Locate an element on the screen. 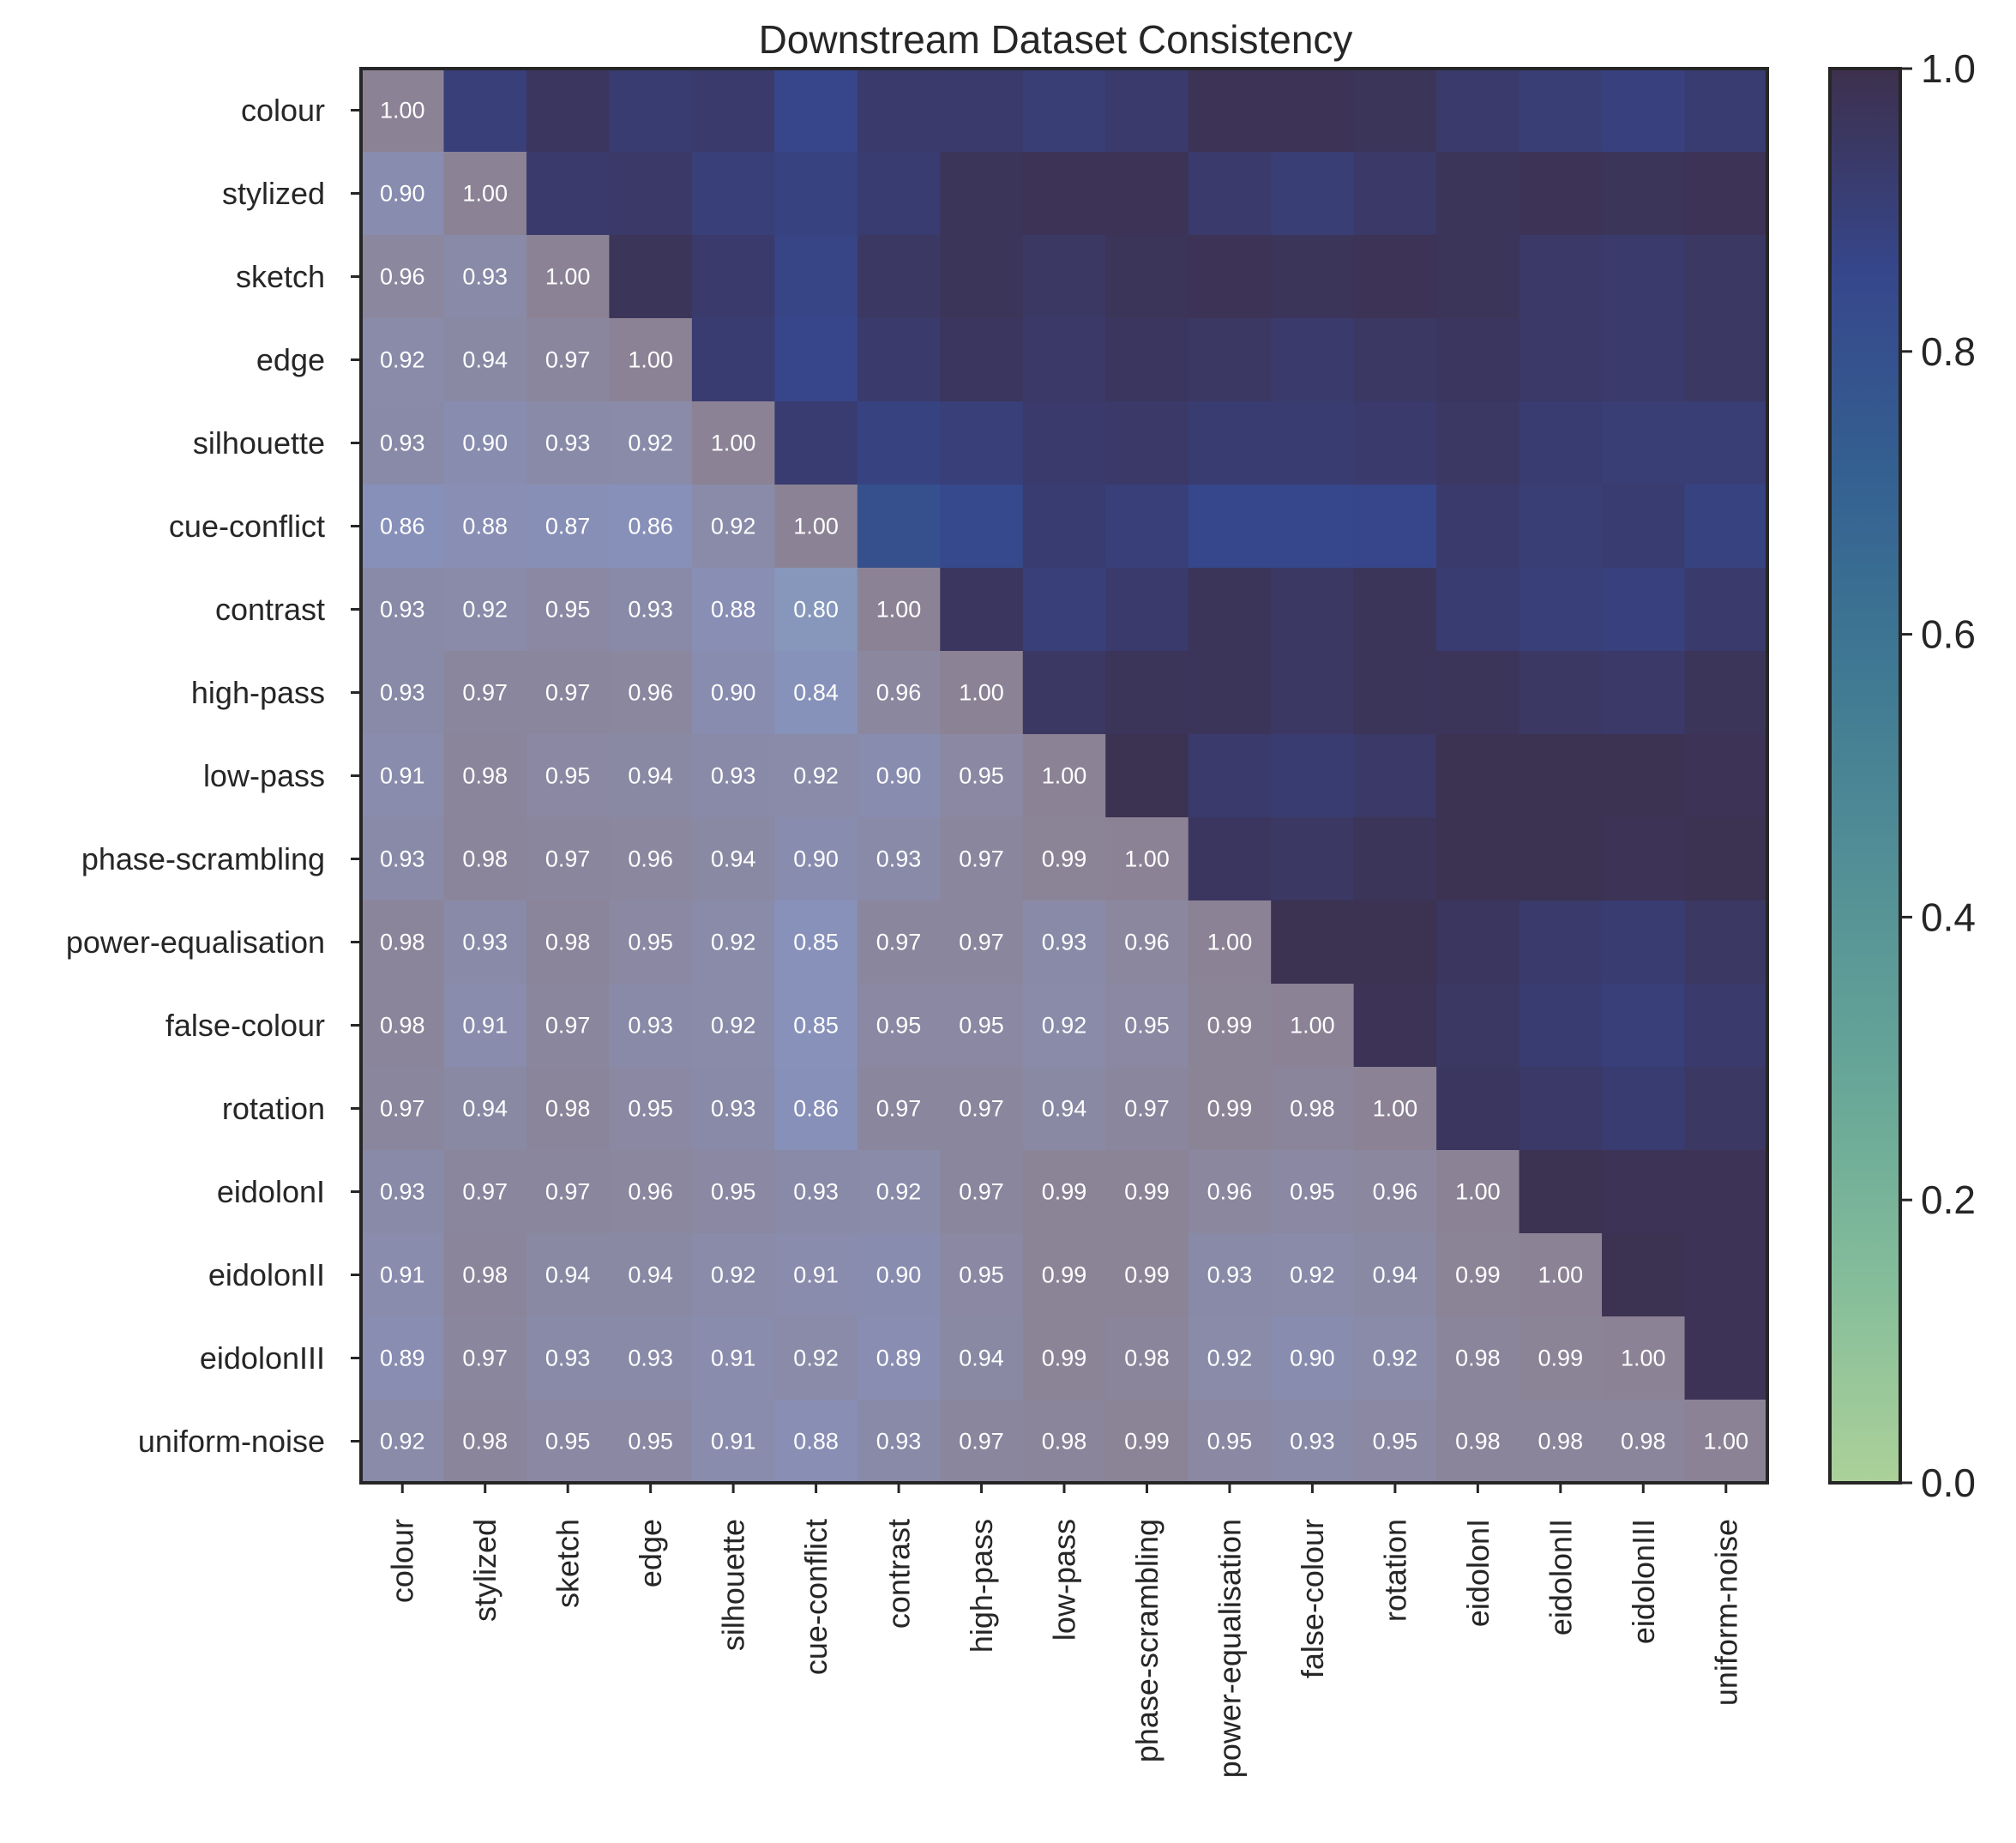  cell-value-label: 0.88 is located at coordinates (733, 610).